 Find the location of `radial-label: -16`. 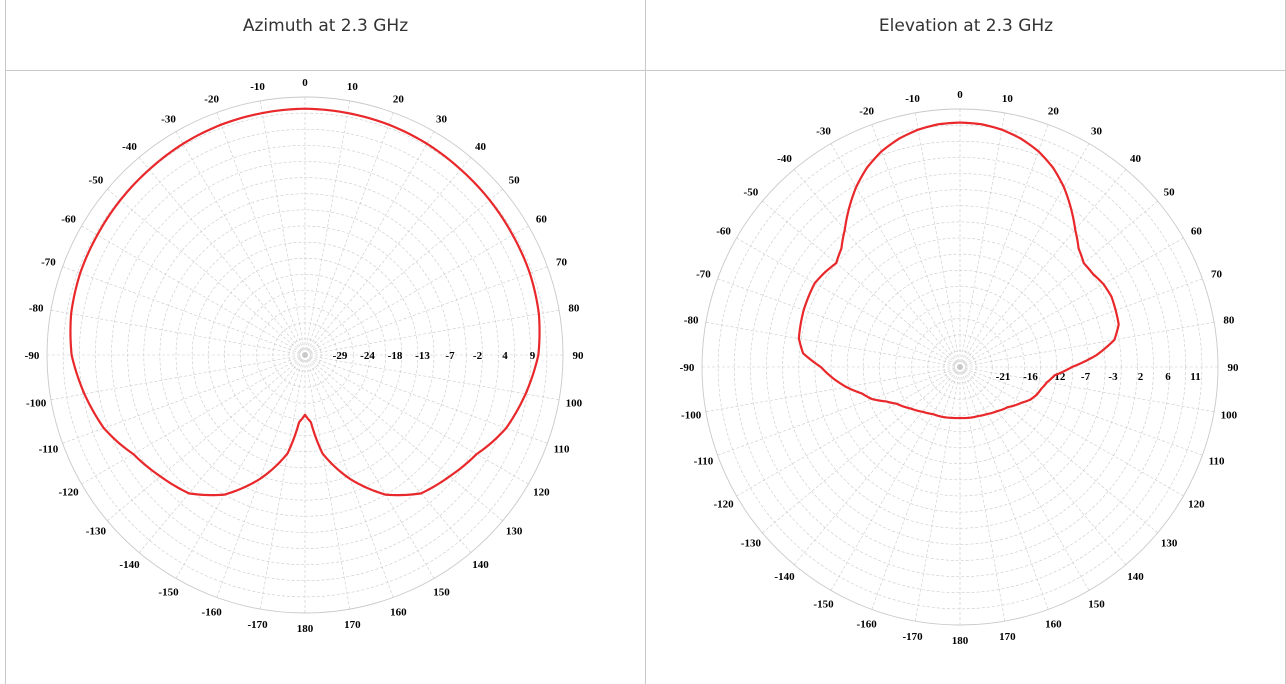

radial-label: -16 is located at coordinates (1030, 377).